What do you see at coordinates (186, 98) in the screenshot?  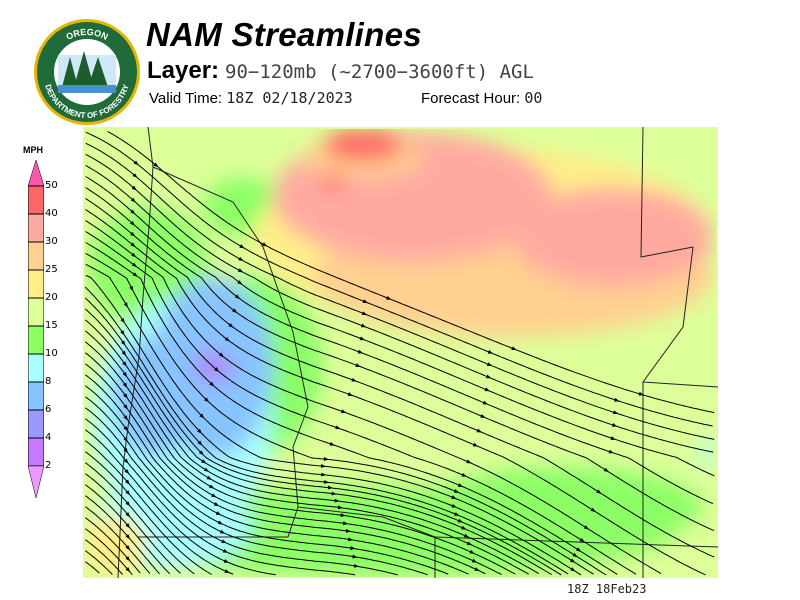 I see `valid-time-label: Valid Time:` at bounding box center [186, 98].